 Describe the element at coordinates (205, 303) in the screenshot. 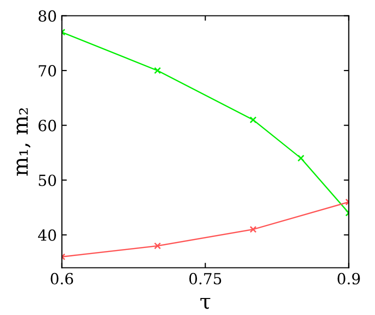

I see `x-axis-title: τ` at that location.